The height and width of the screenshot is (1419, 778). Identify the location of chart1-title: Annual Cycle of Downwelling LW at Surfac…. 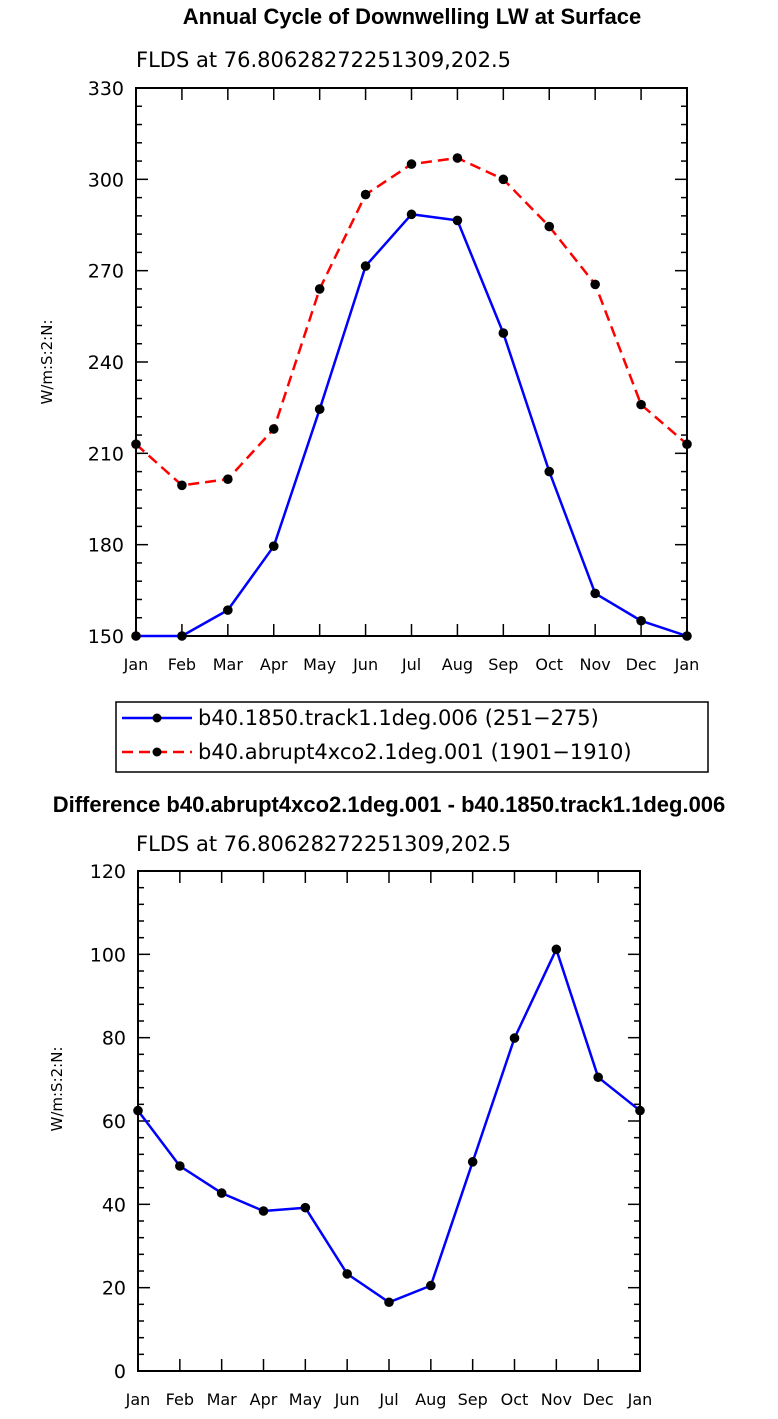
(412, 16).